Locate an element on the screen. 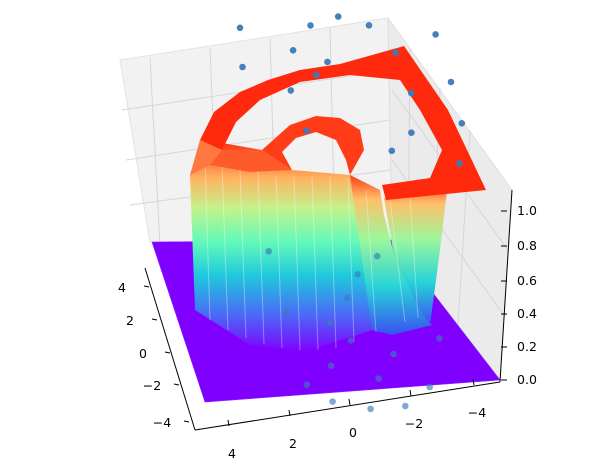  surface-wall-right is located at coordinates (416, 253).